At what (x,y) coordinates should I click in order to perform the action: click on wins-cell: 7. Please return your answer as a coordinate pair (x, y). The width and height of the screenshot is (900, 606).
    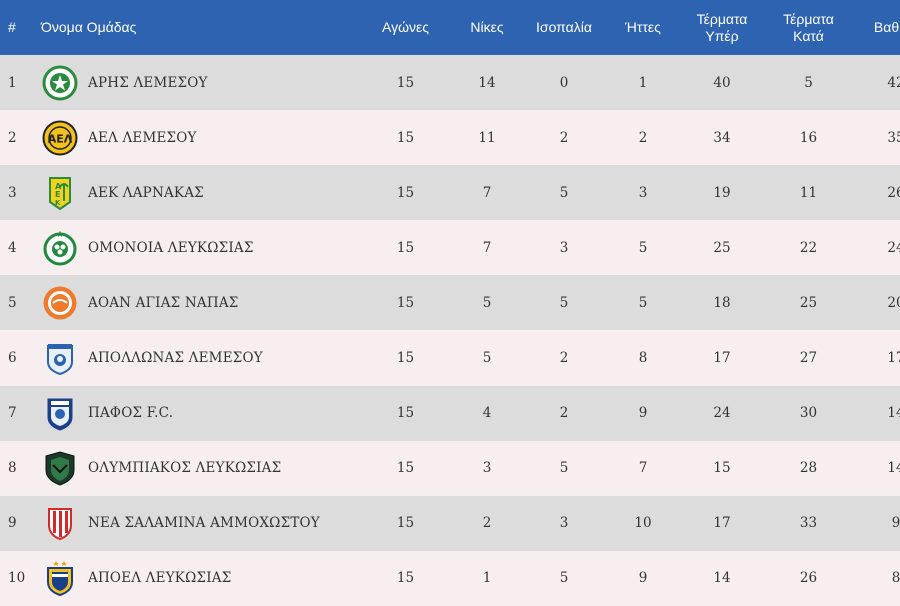
    Looking at the image, I should click on (487, 247).